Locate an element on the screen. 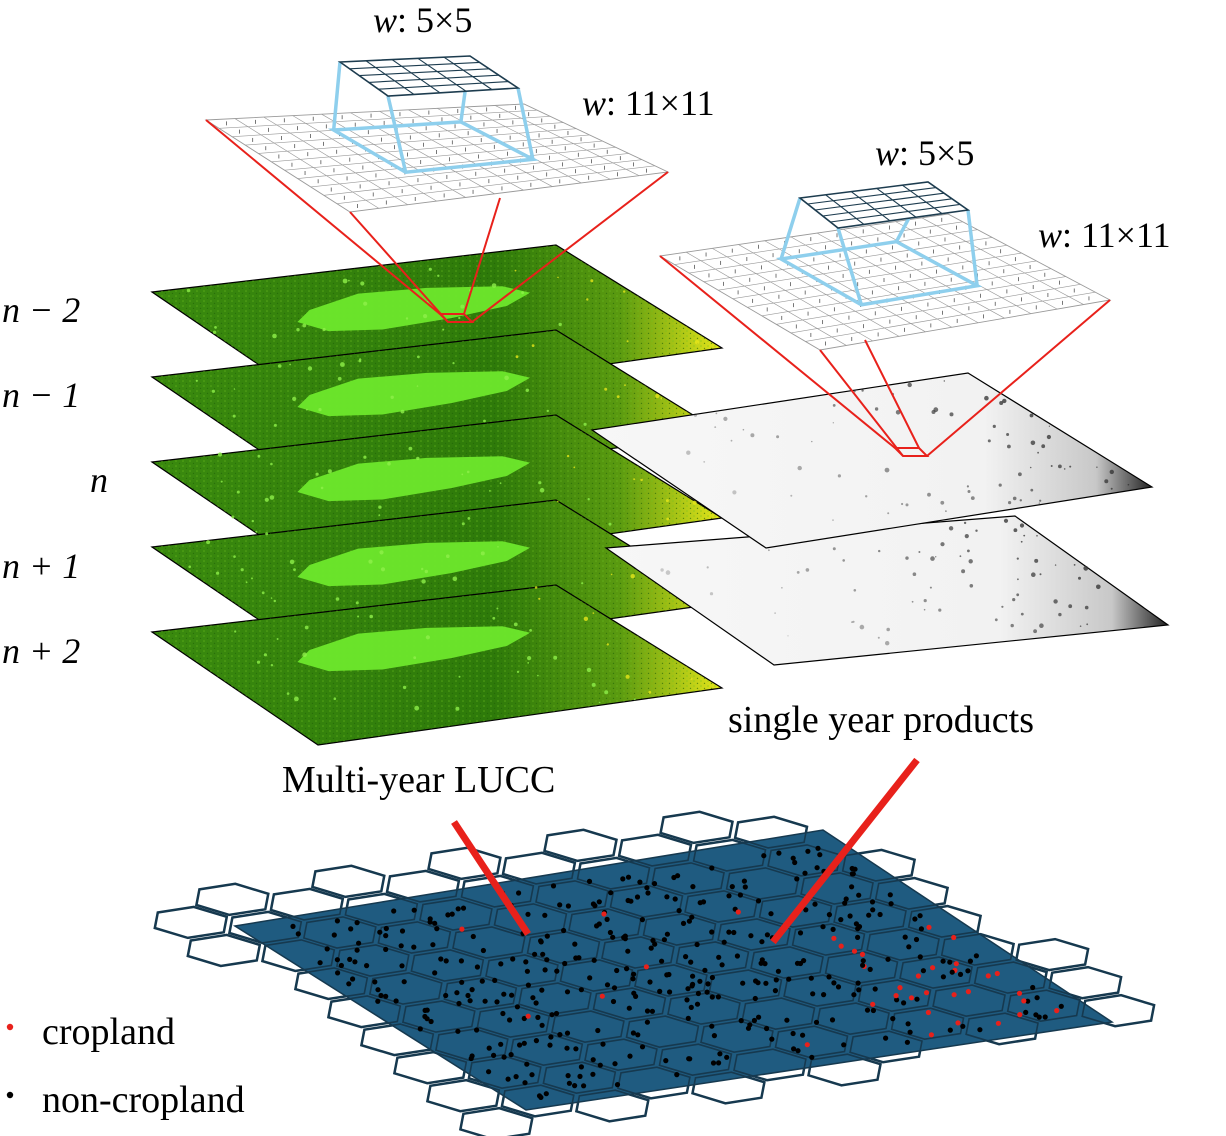  left-large-window-symbol: w is located at coordinates (594, 103).